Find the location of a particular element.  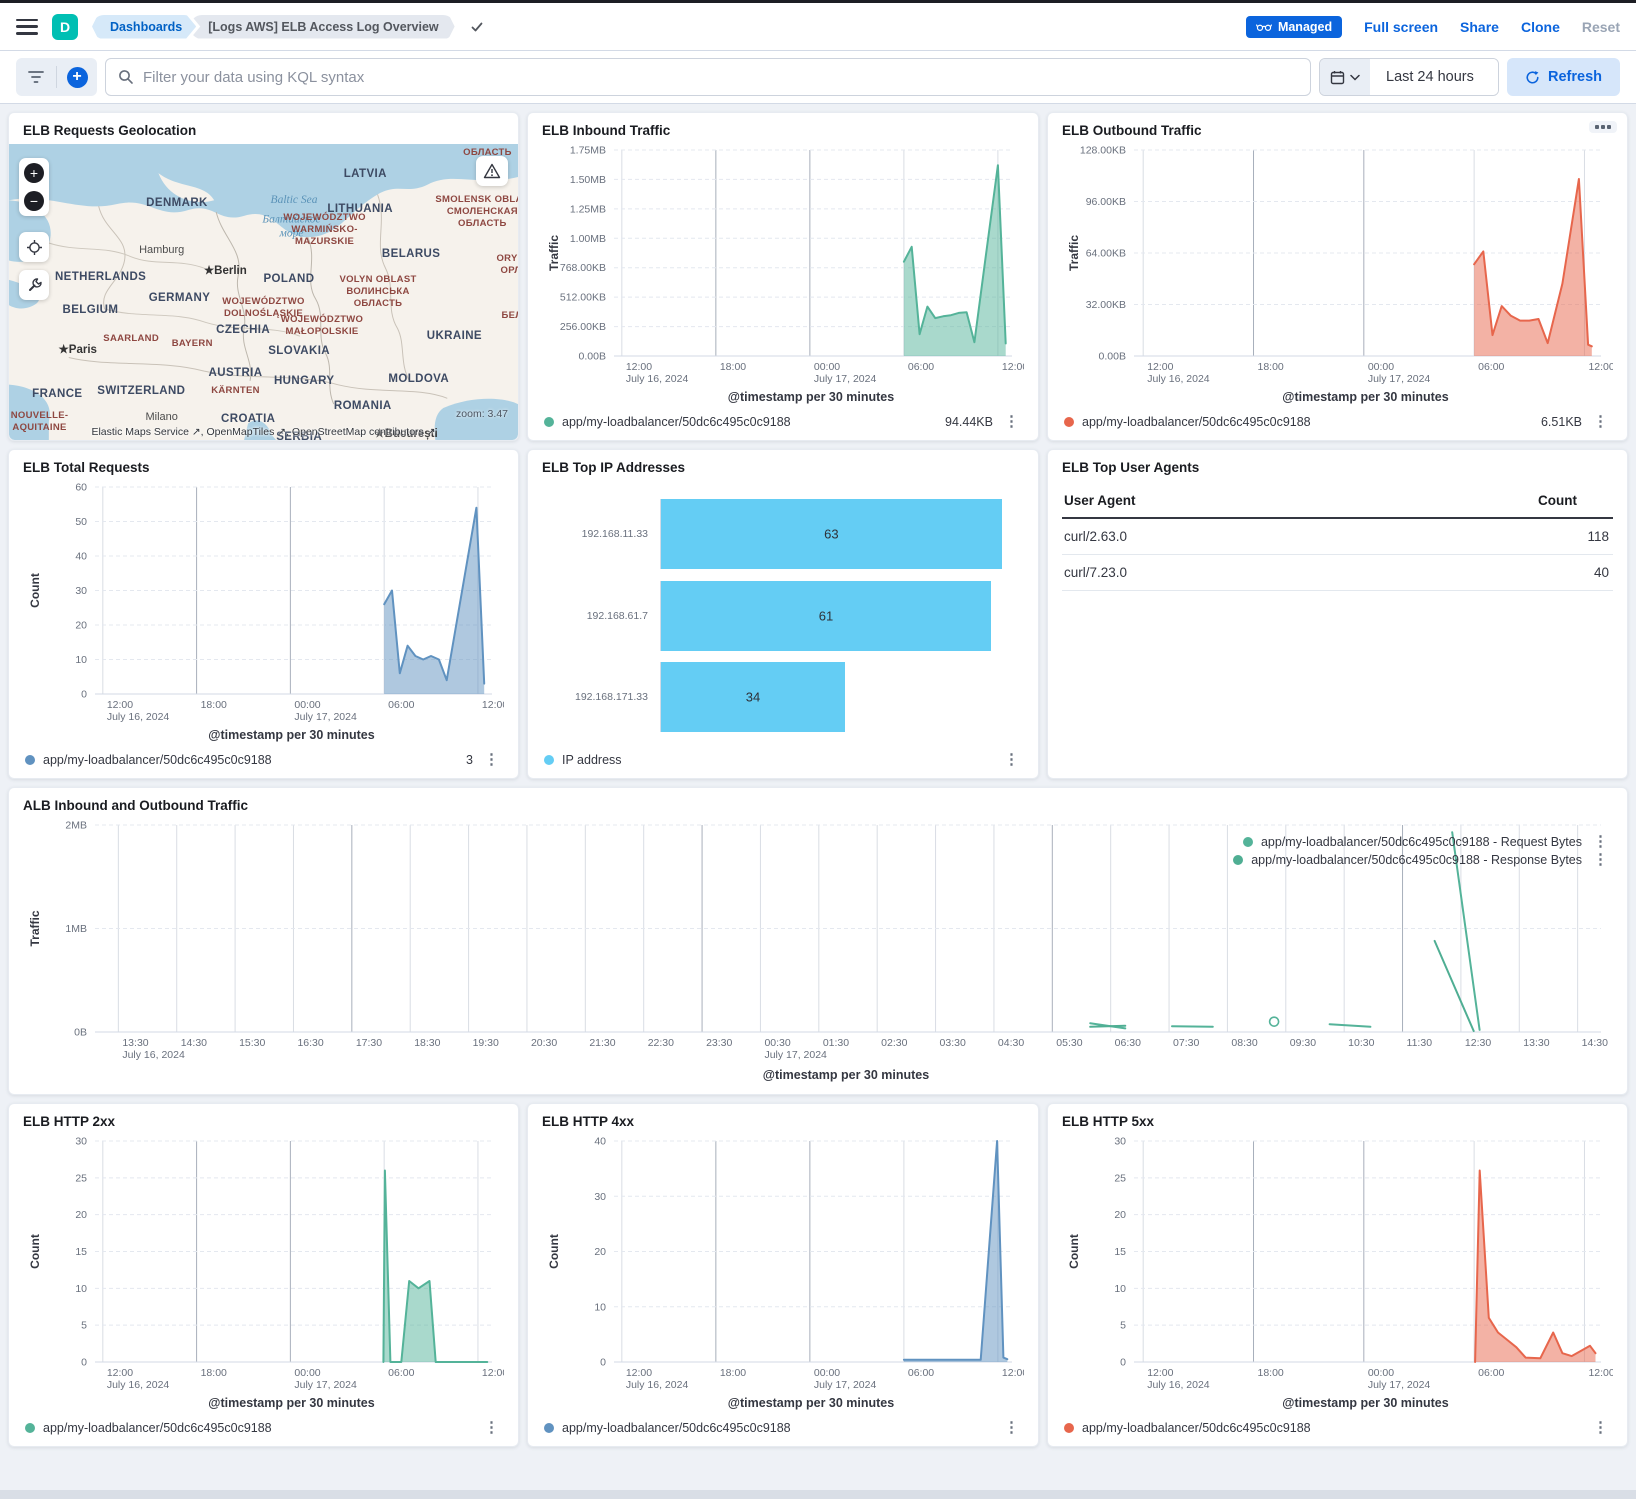

panel-title: ELB Top User Agents is located at coordinates (1131, 467).